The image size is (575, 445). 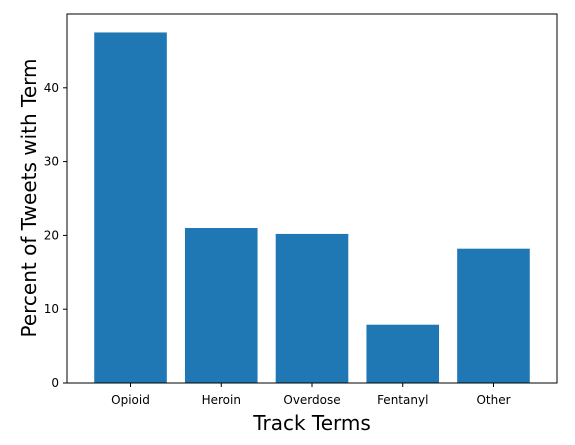 I want to click on y-tick-label: 20, so click(x=51, y=235).